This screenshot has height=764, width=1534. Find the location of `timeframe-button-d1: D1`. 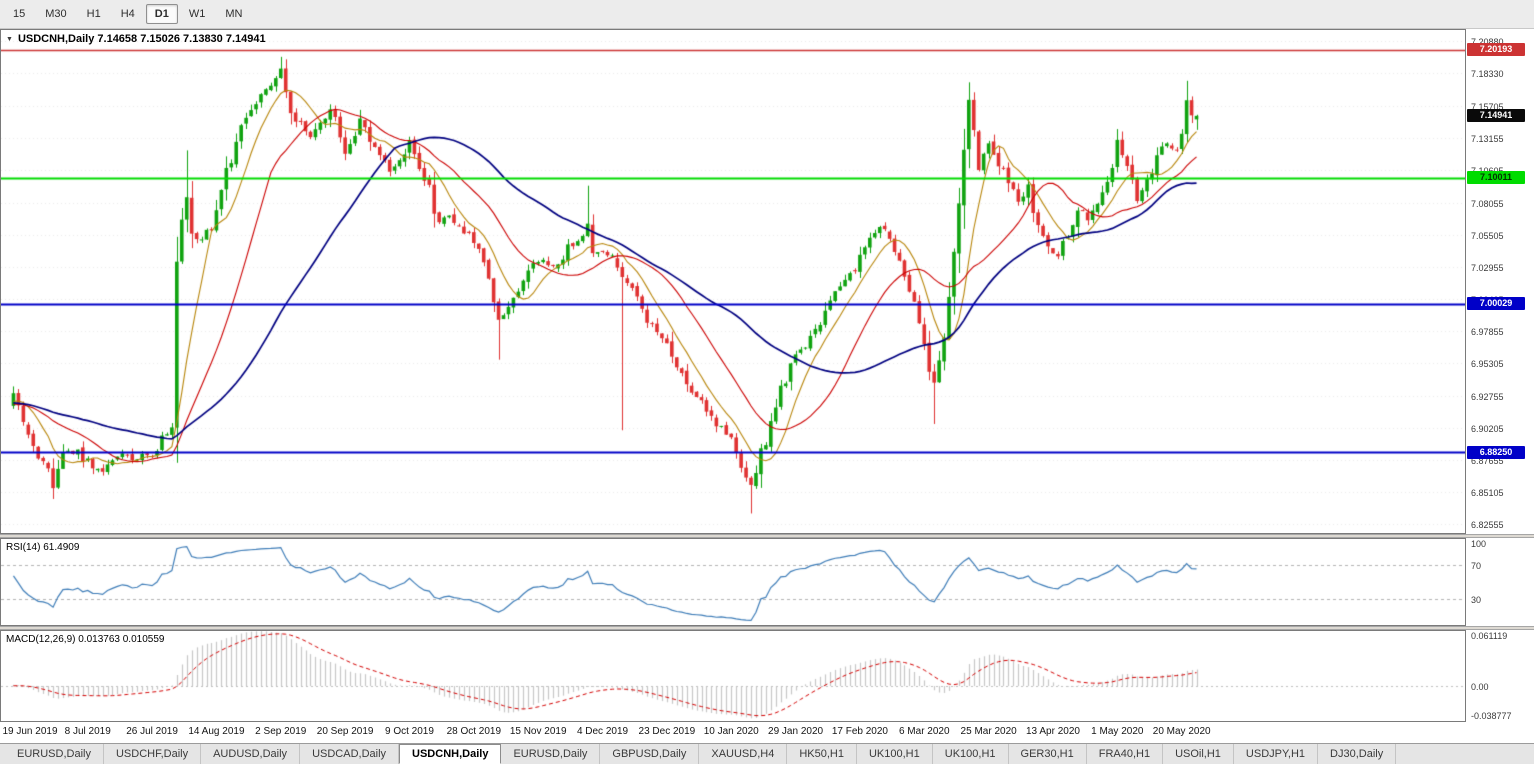

timeframe-button-d1: D1 is located at coordinates (161, 14).